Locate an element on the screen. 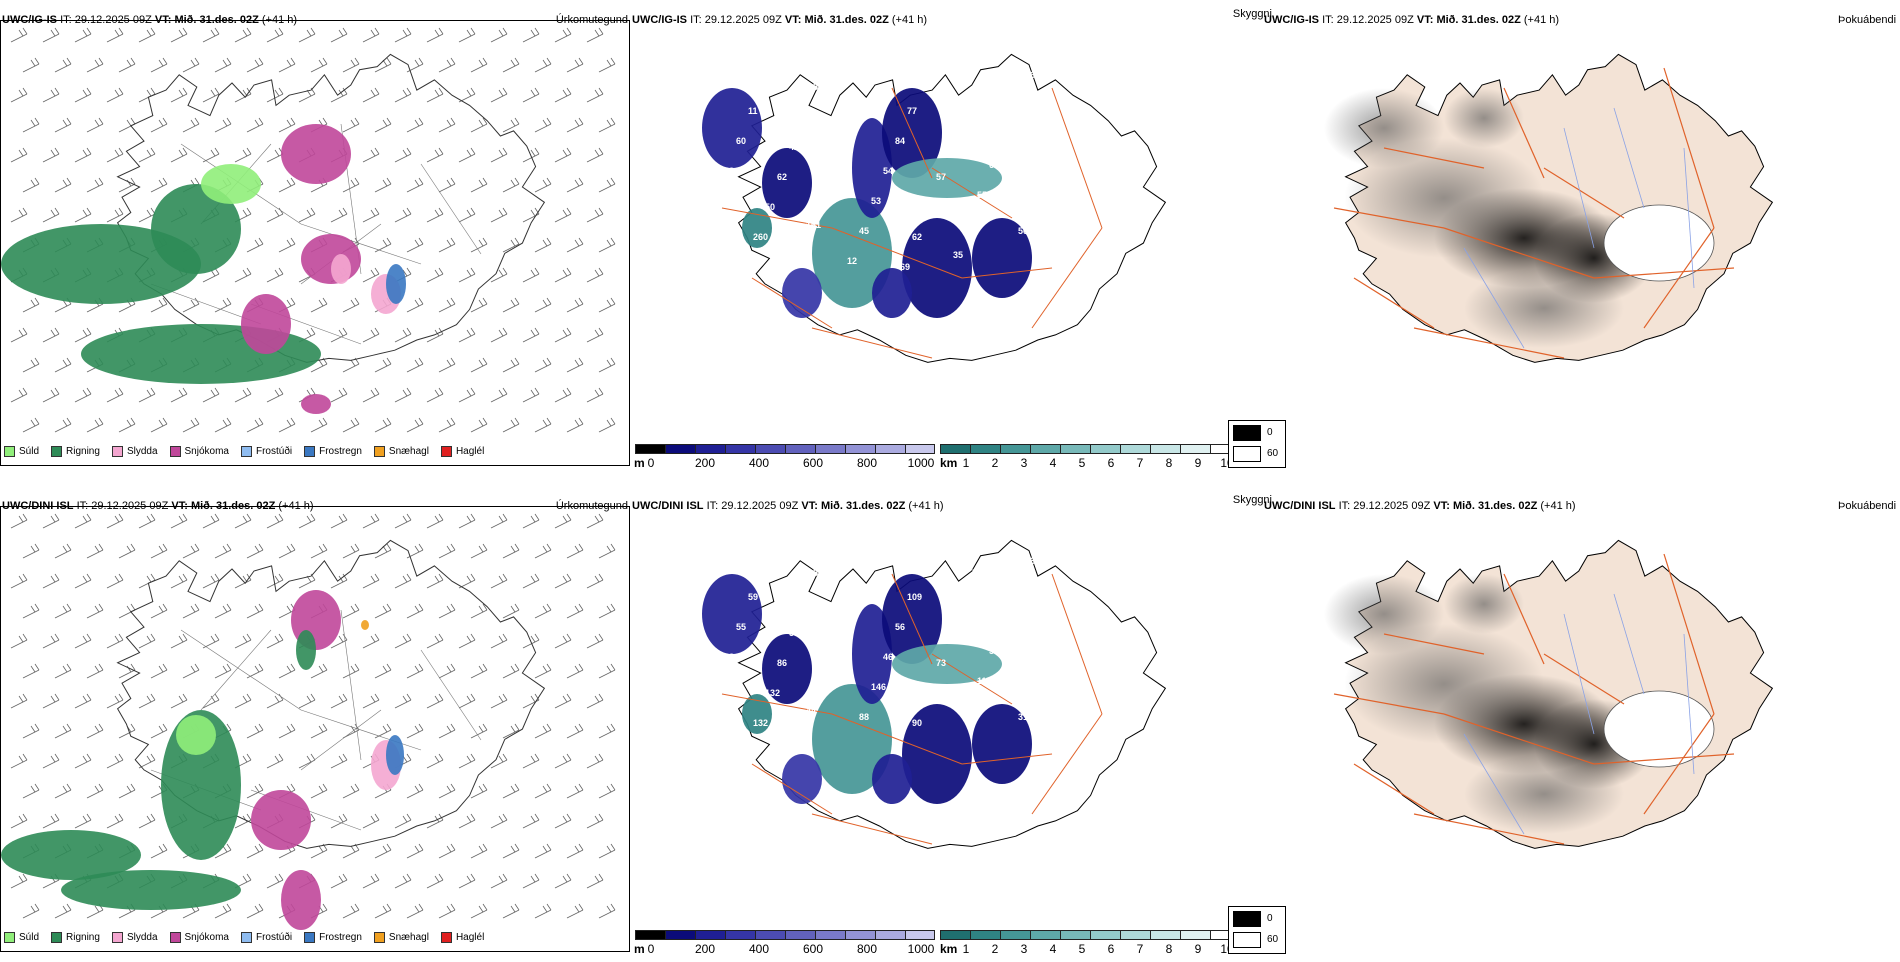 The image size is (1900, 962). river-line is located at coordinates (1629, 644).